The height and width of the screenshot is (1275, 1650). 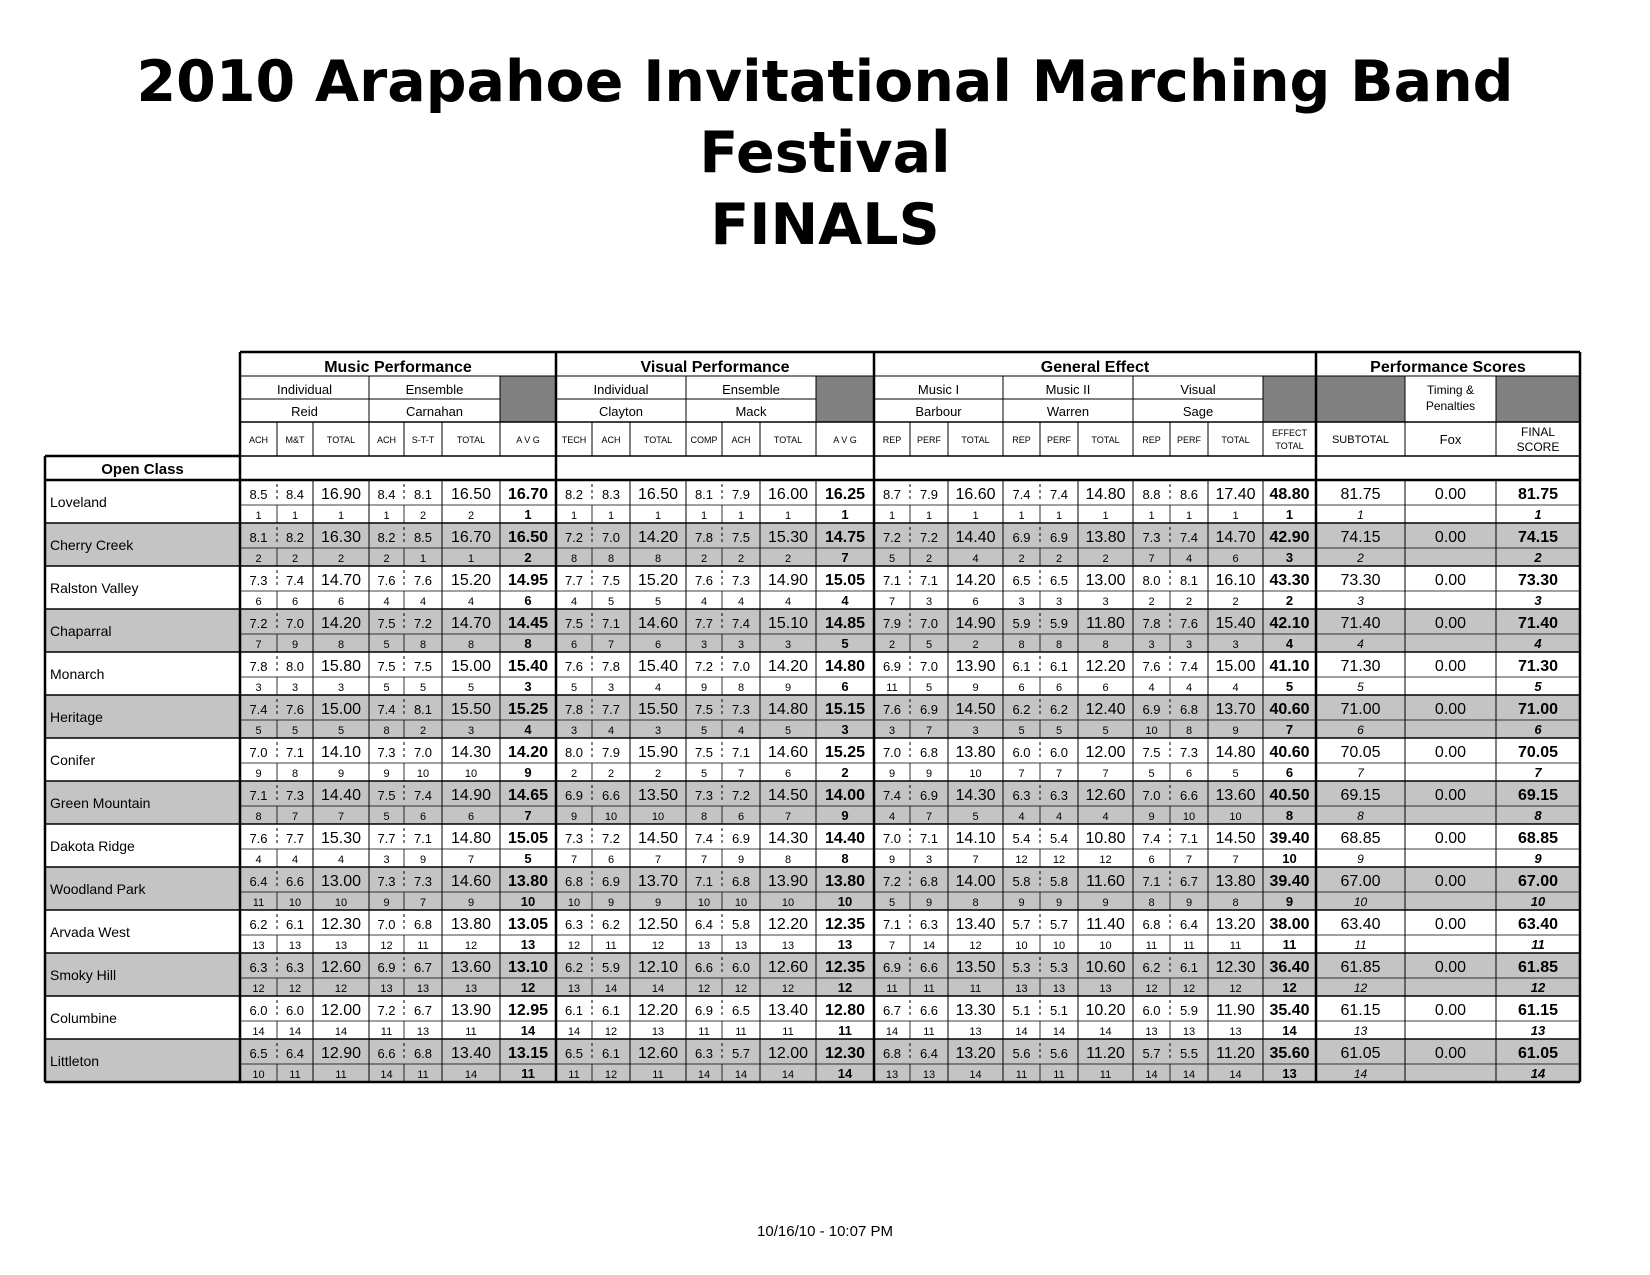 I want to click on score-value: 43.30, so click(x=1289, y=580).